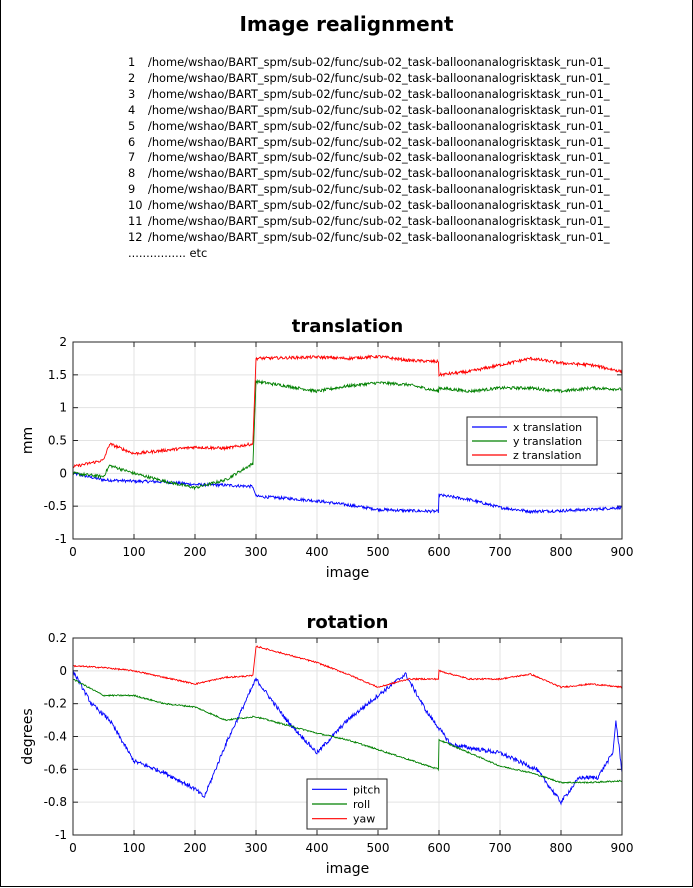  What do you see at coordinates (348, 731) in the screenshot?
I see `series-line-roll` at bounding box center [348, 731].